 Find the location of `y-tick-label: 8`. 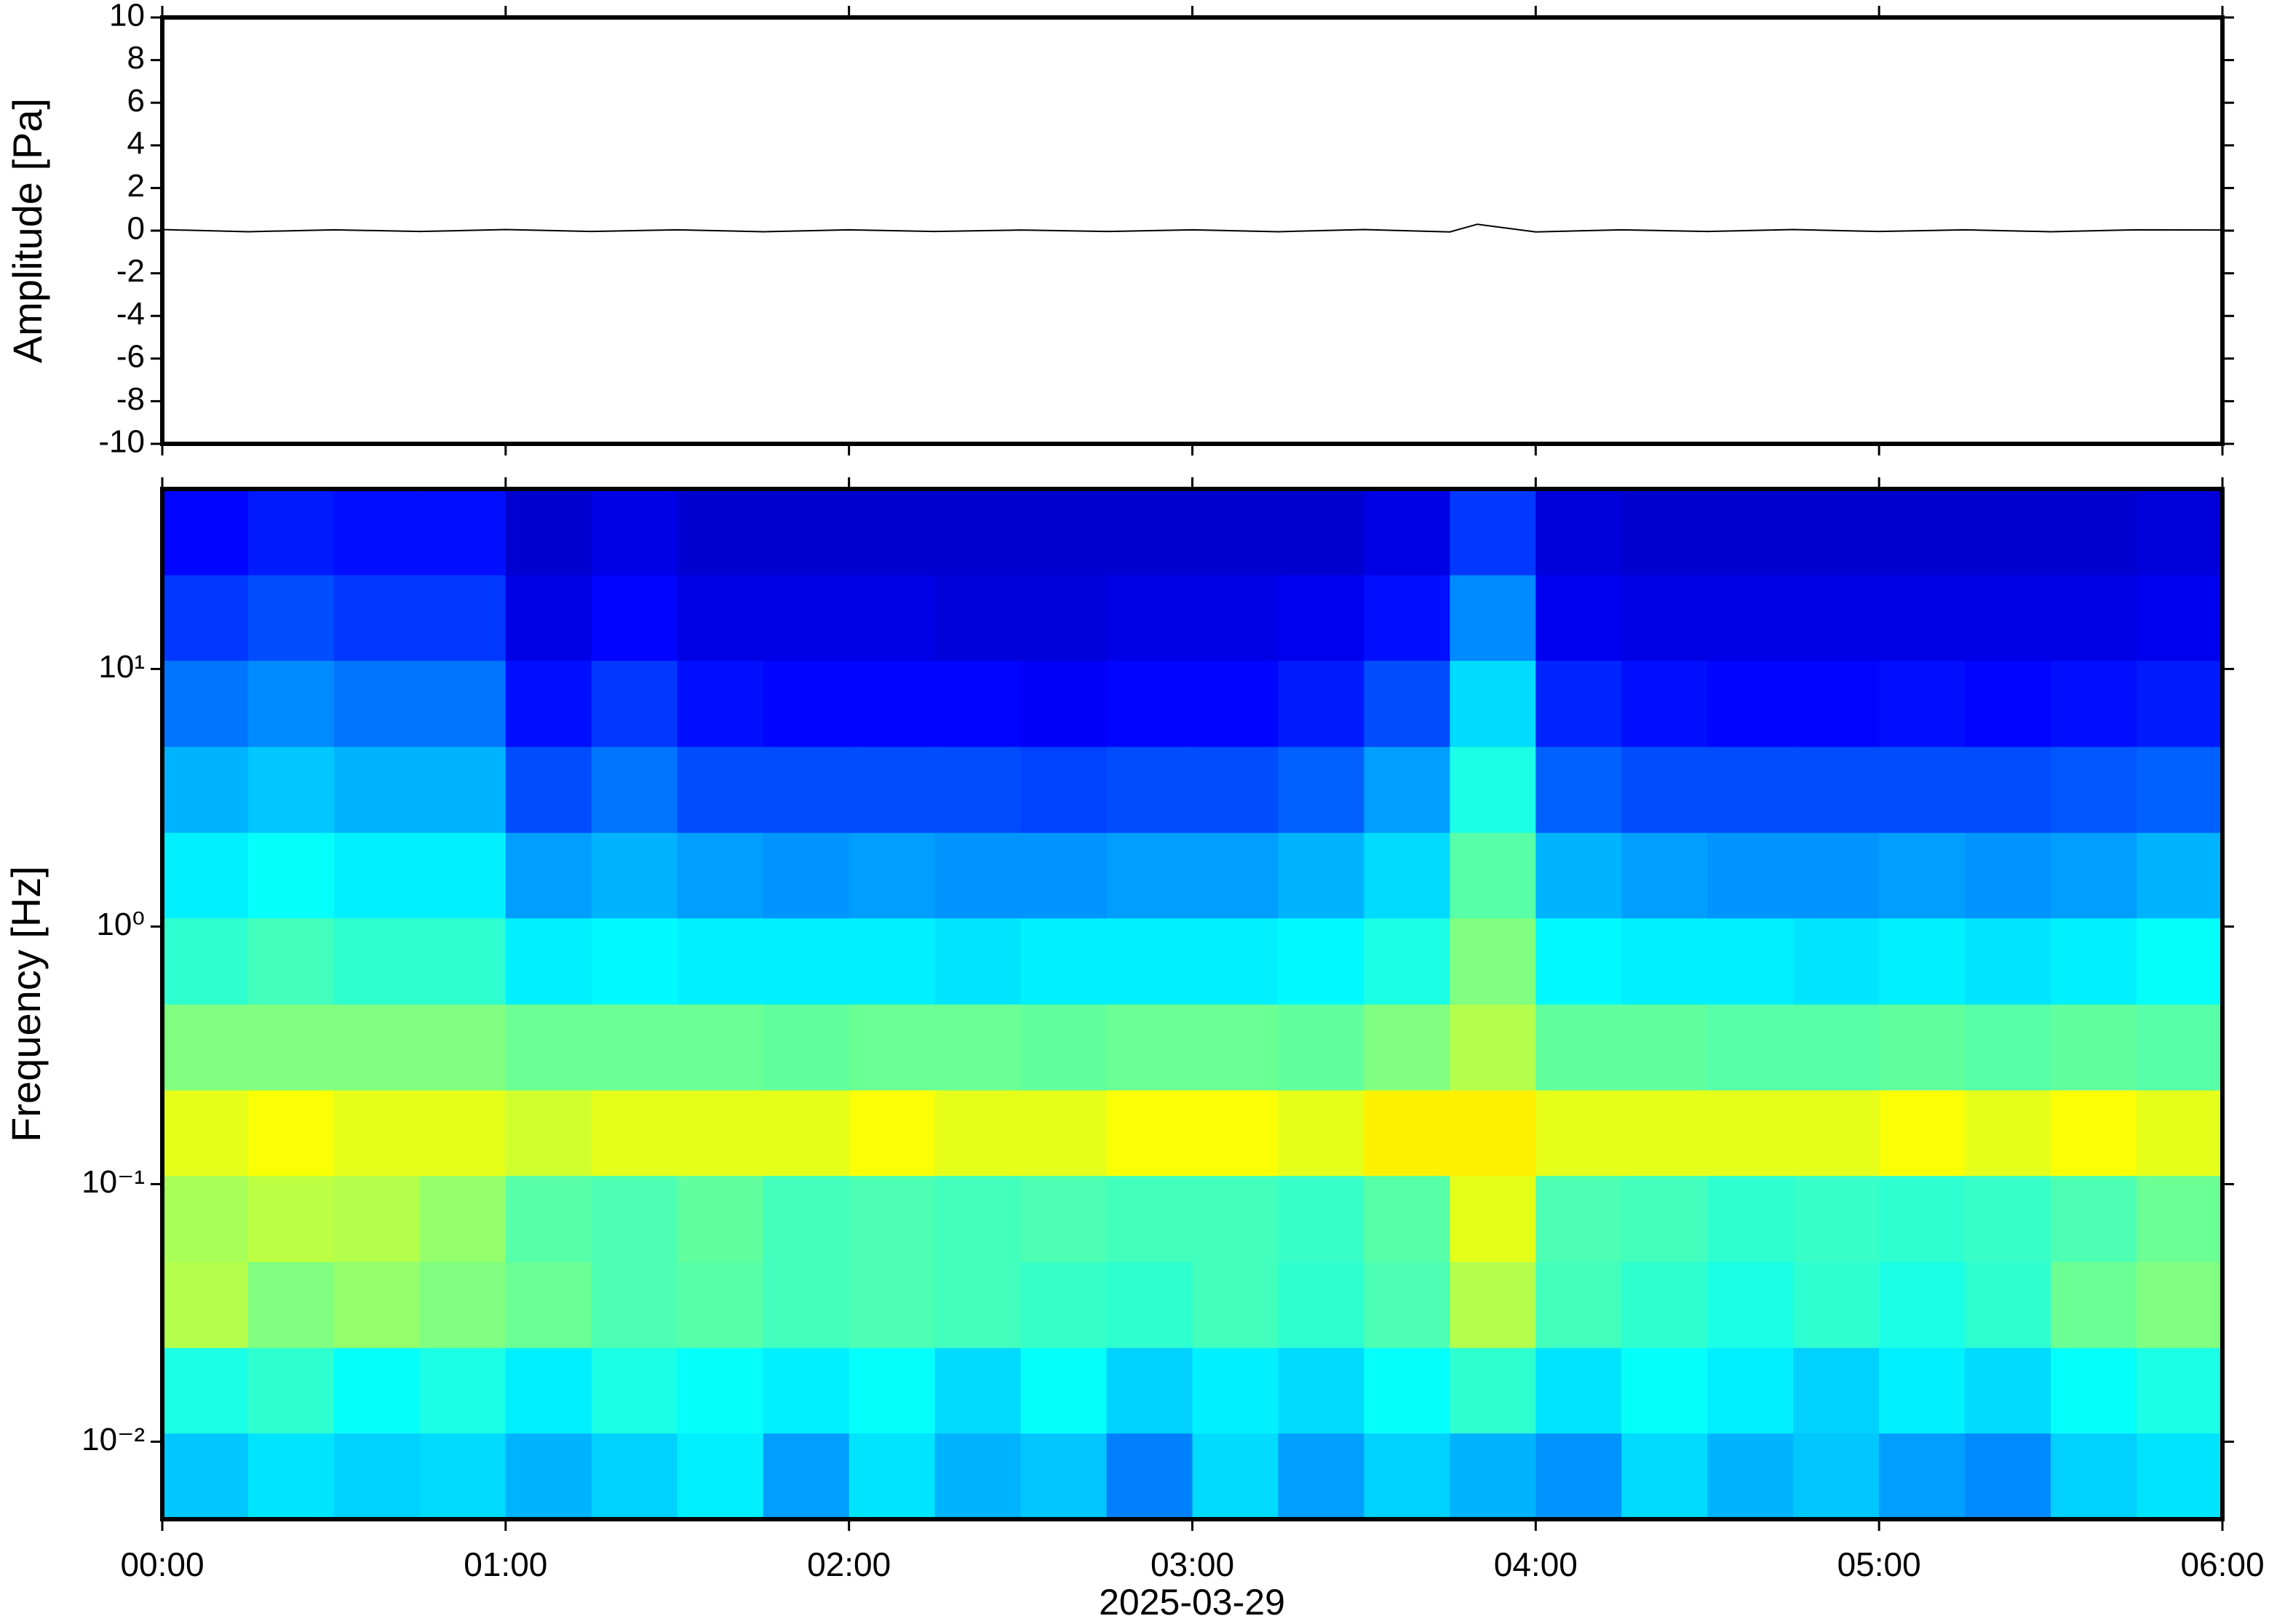

y-tick-label: 8 is located at coordinates (136, 58).